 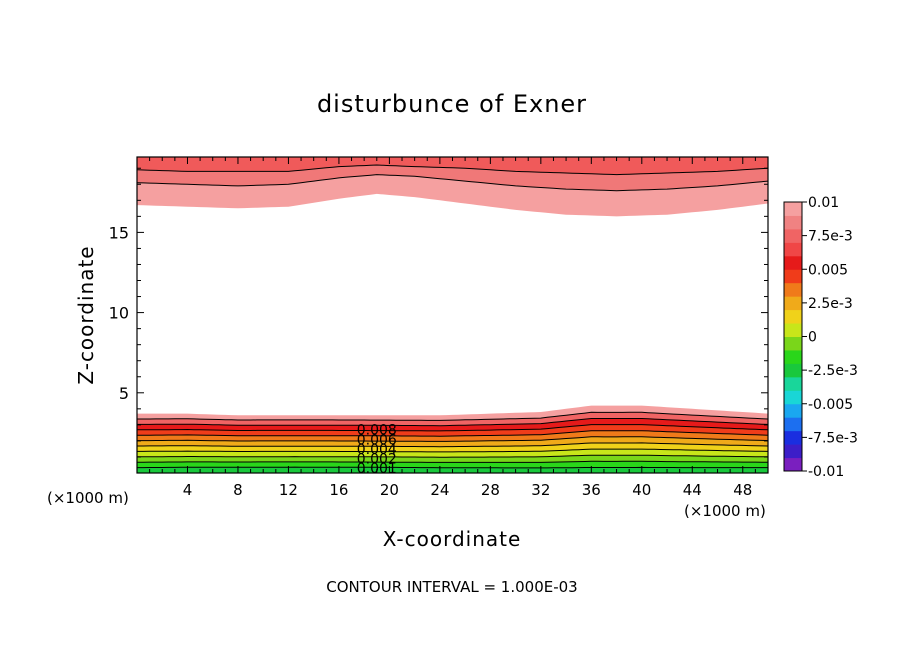 I want to click on x-unit-label-left: (×1000 m), so click(x=88, y=498).